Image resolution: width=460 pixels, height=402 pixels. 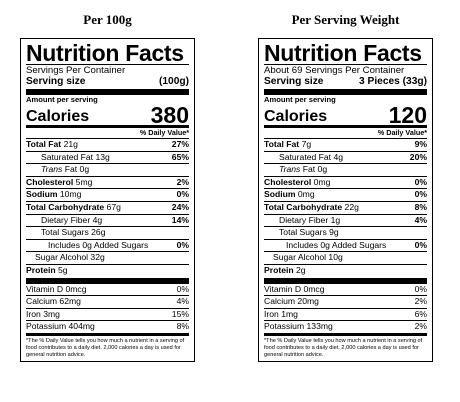 I want to click on serving-size-value: (100g), so click(x=173, y=81).